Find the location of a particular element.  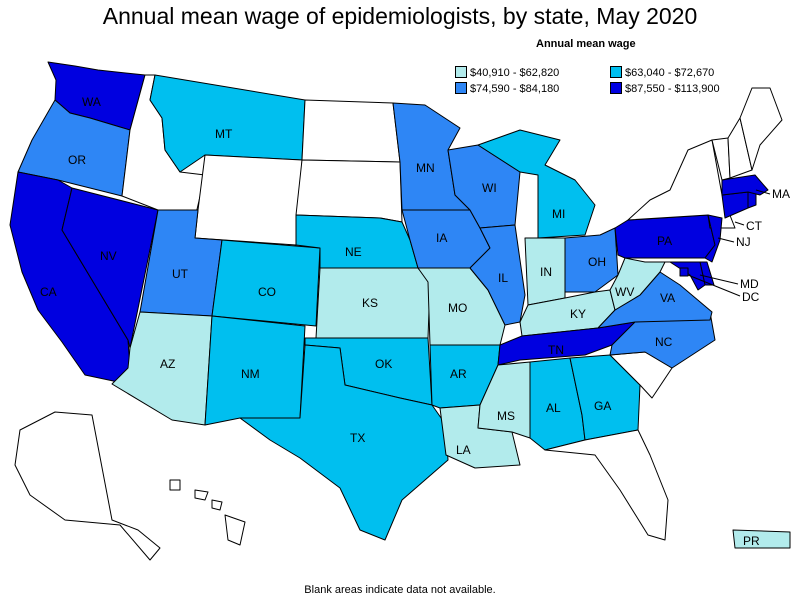

label-DC: DC is located at coordinates (751, 297).